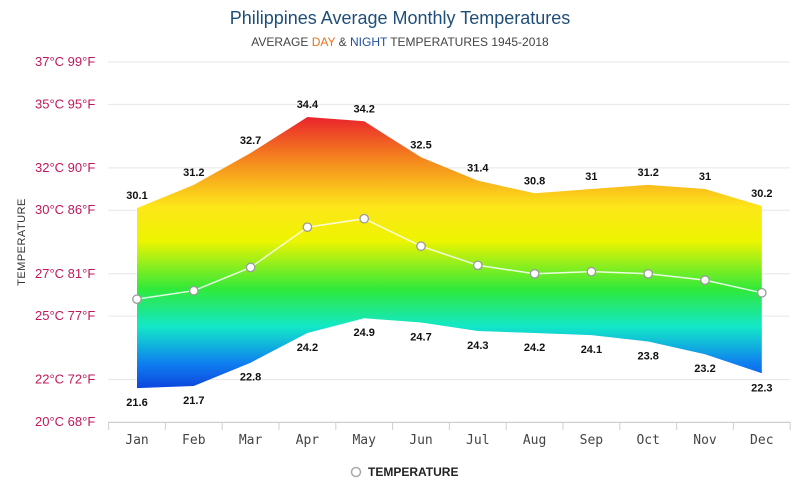 This screenshot has height=480, width=800. I want to click on legend-marker, so click(356, 472).